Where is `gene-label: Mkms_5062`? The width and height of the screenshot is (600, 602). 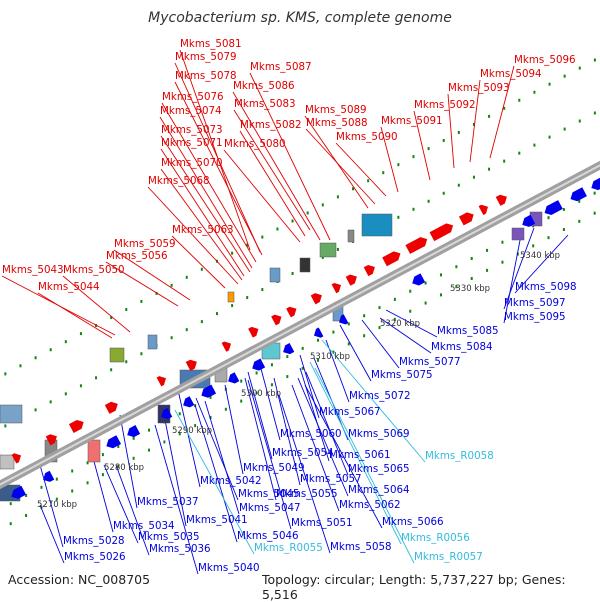
gene-label: Mkms_5062 is located at coordinates (370, 505).